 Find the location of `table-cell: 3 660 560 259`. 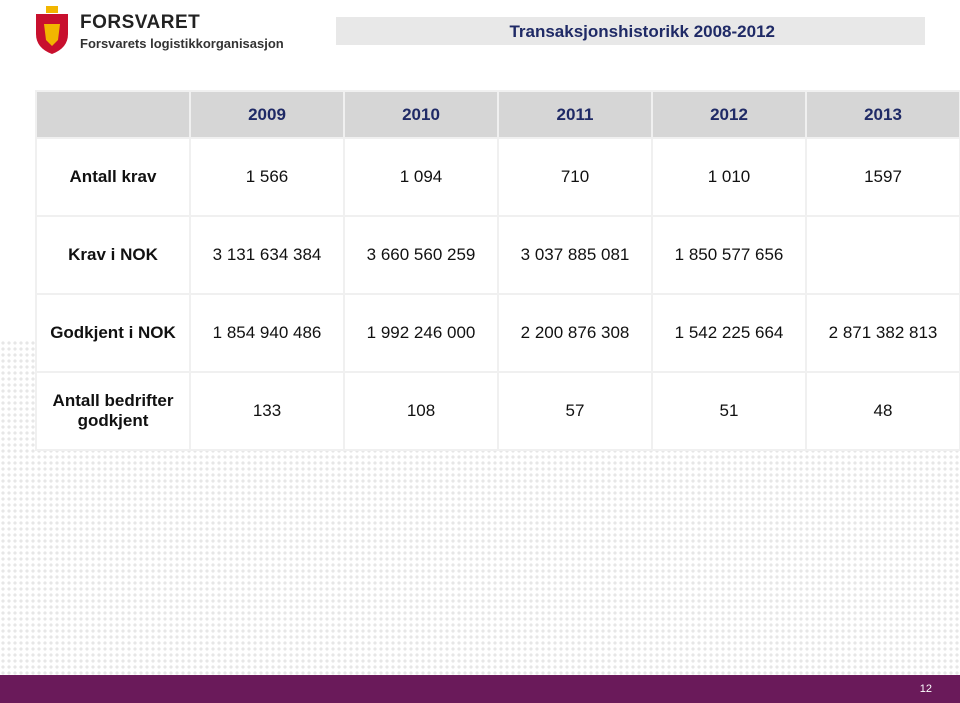

table-cell: 3 660 560 259 is located at coordinates (421, 255).